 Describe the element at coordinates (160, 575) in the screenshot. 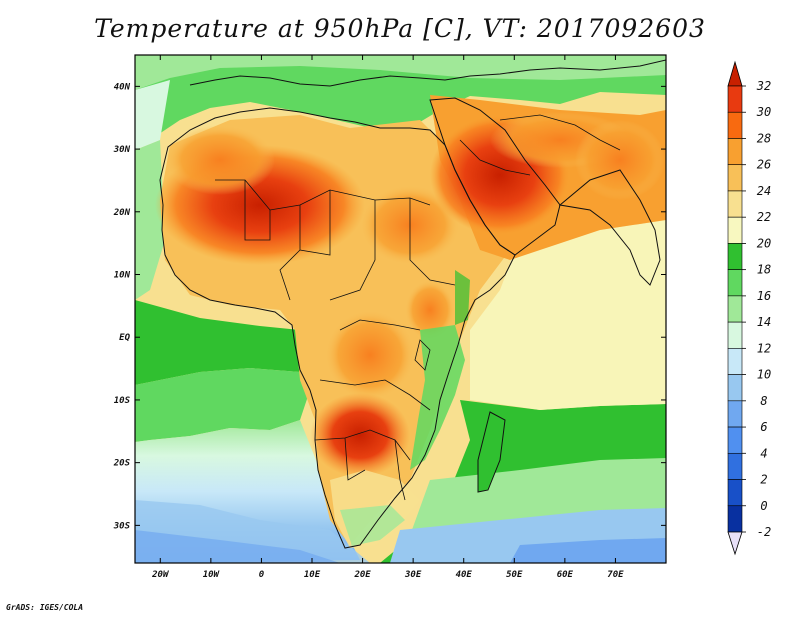

I see `lon-tick-label: 20W` at that location.